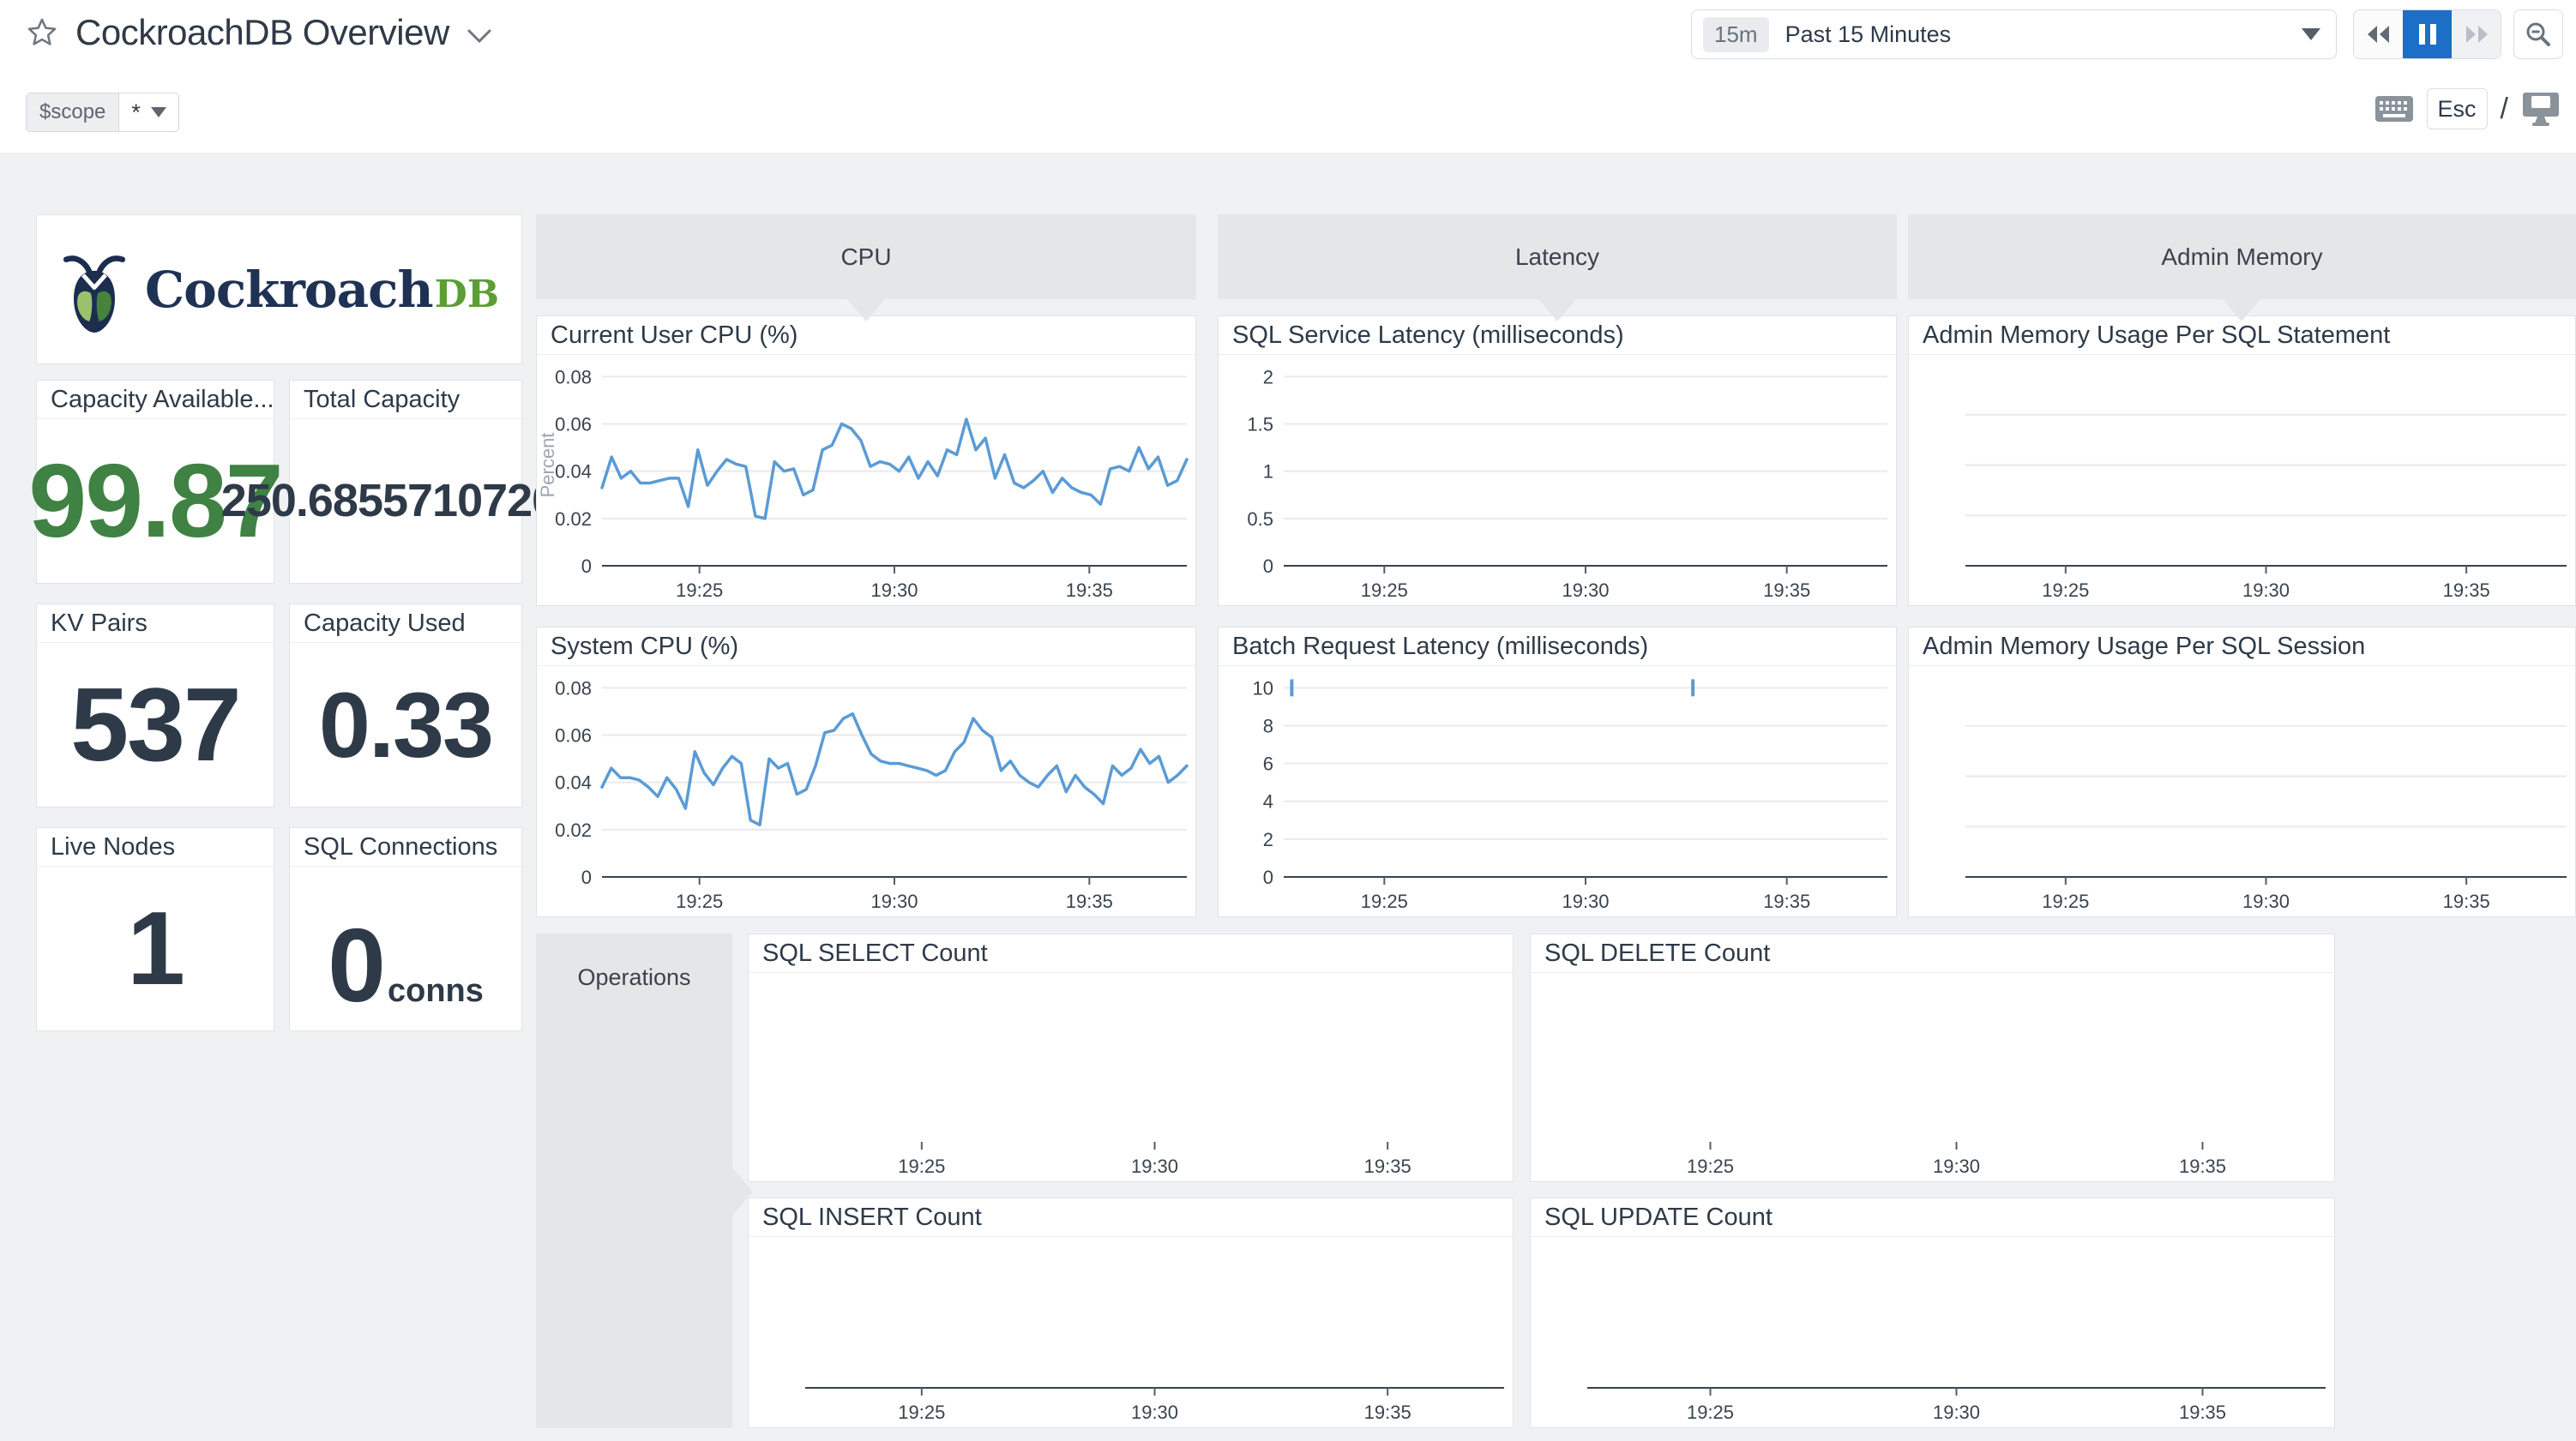  What do you see at coordinates (1268, 376) in the screenshot?
I see `svg-text: 2` at bounding box center [1268, 376].